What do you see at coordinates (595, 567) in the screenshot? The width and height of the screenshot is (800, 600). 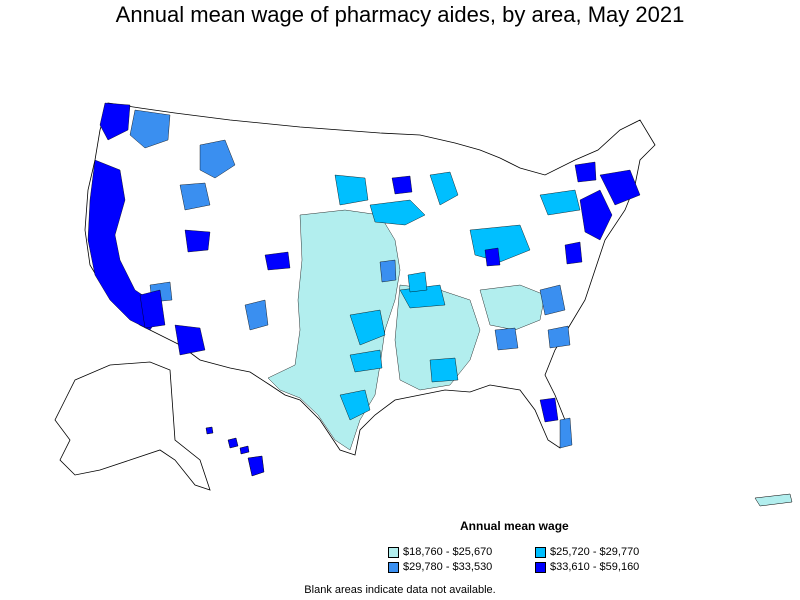 I see `legend-label: $33,610 - $59,160` at bounding box center [595, 567].